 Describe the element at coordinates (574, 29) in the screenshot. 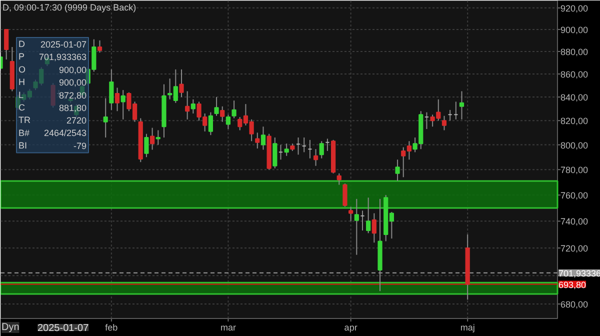

I see `y-tick-label: 900,00` at that location.